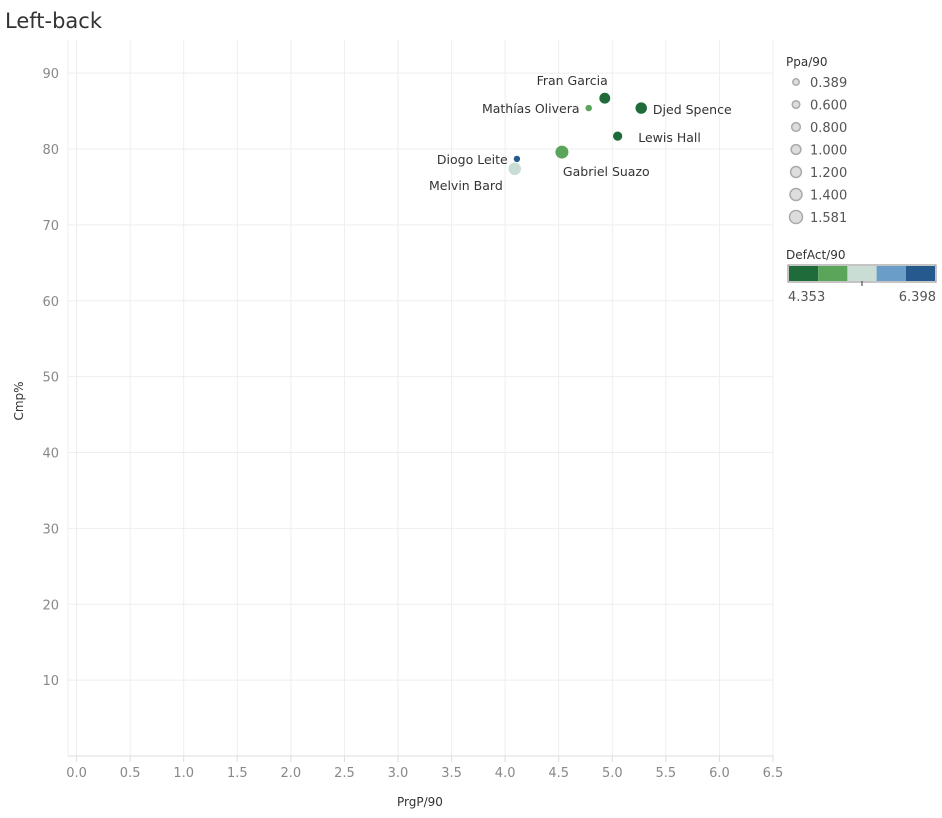  I want to click on point-label: Djed Spence, so click(692, 109).